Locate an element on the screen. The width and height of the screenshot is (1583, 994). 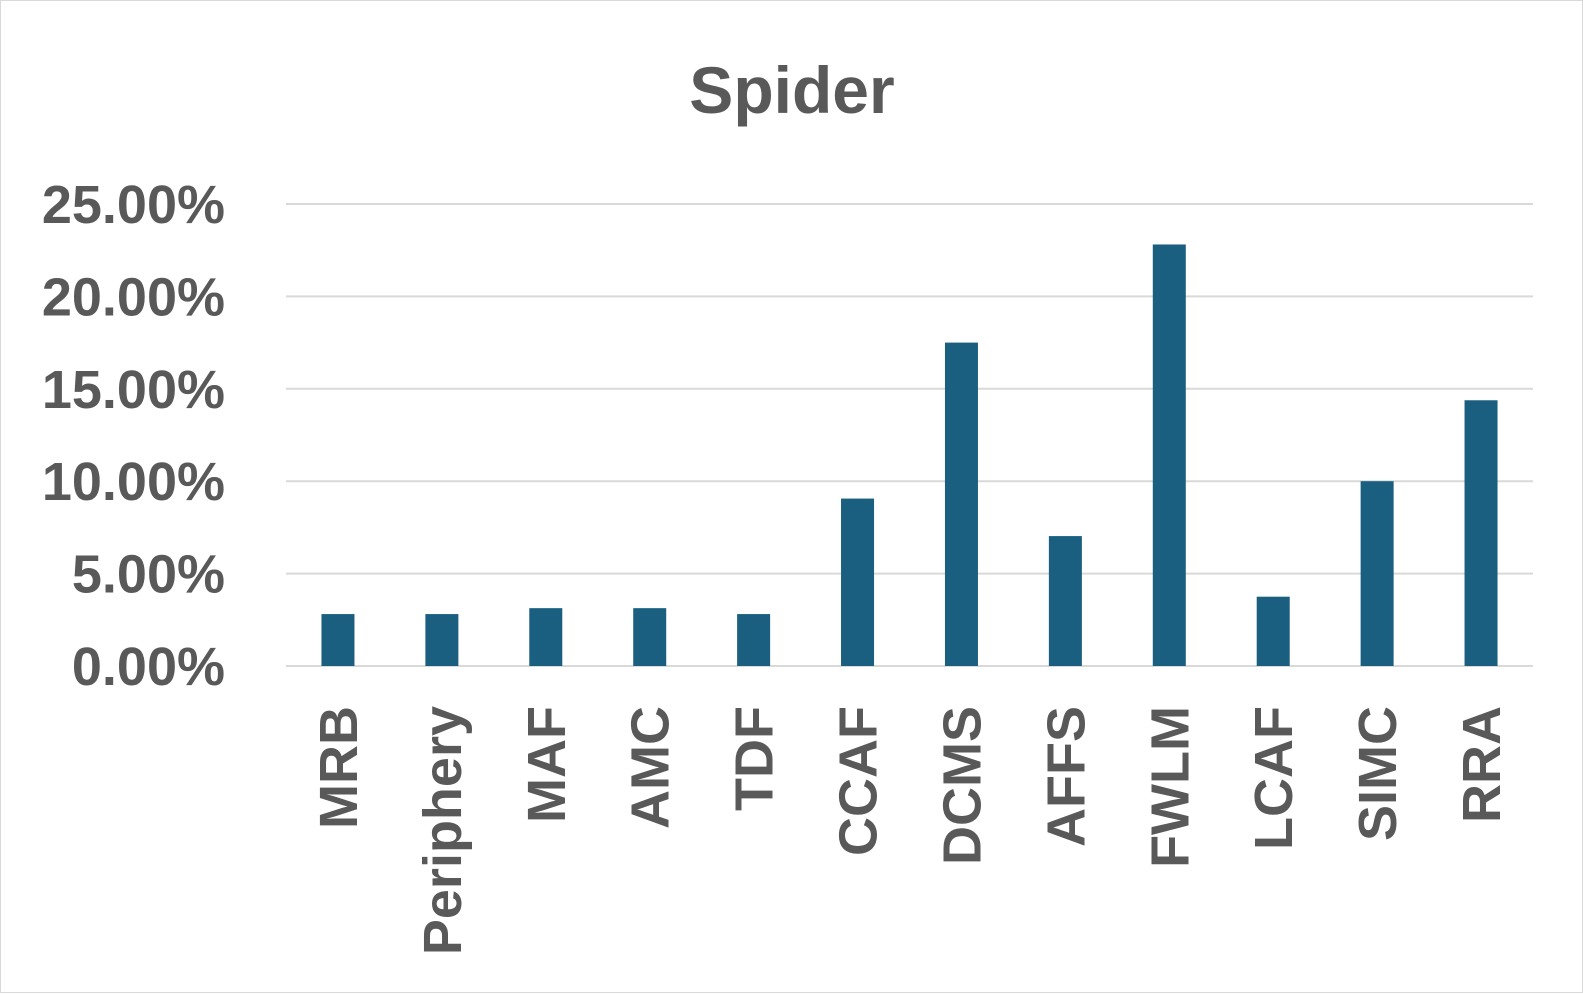
bar-simc is located at coordinates (1377, 573).